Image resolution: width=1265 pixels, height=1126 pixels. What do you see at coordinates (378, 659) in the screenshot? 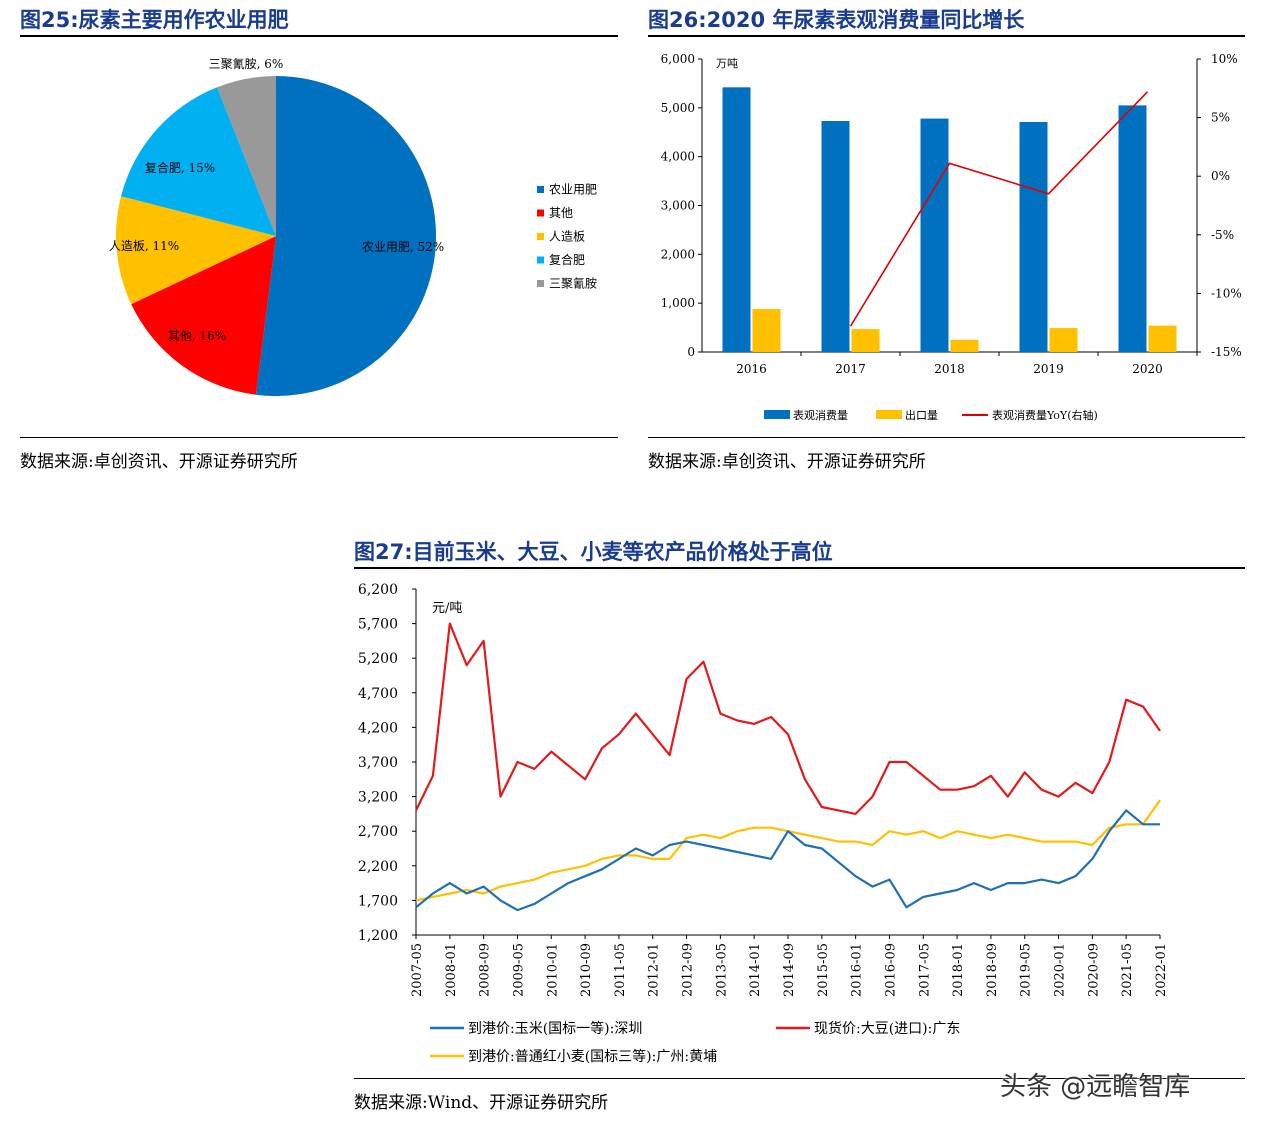
I see `y-tick-label-8: 5,200` at bounding box center [378, 659].